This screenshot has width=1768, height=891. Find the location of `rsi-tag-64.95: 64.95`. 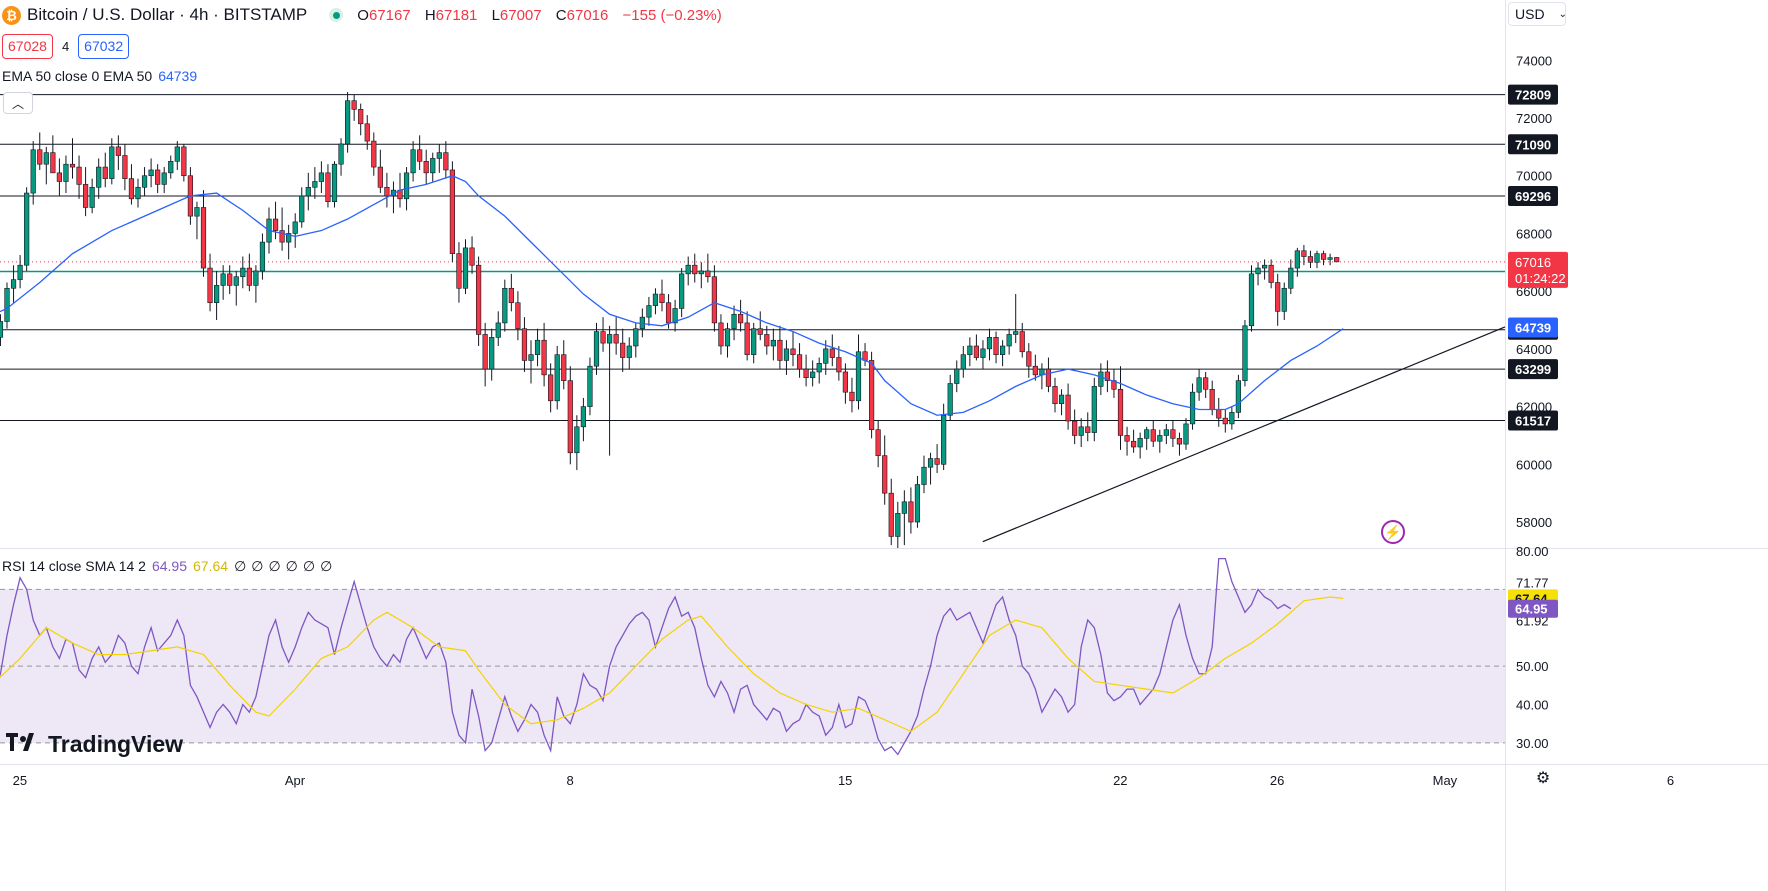

rsi-tag-64.95: 64.95 is located at coordinates (1533, 608).